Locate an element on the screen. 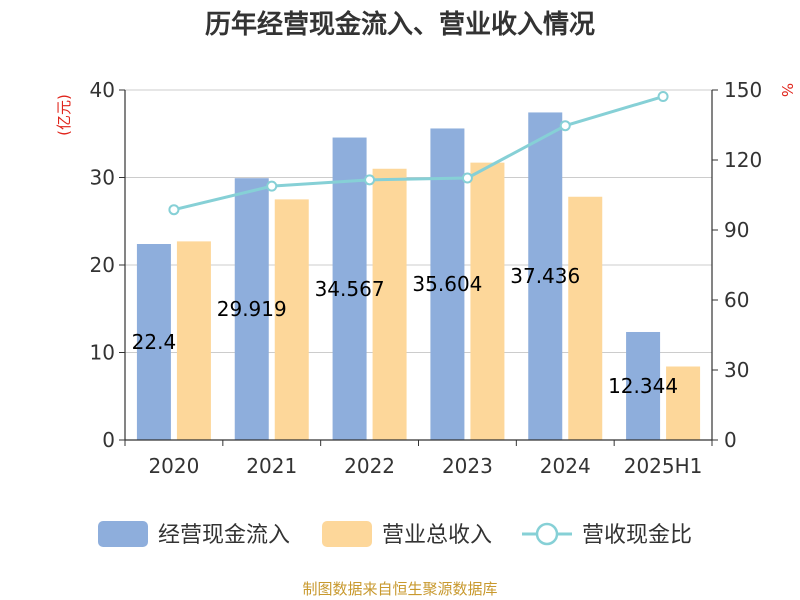 The width and height of the screenshot is (800, 600). legend-swatch-cash-inflow is located at coordinates (123, 534).